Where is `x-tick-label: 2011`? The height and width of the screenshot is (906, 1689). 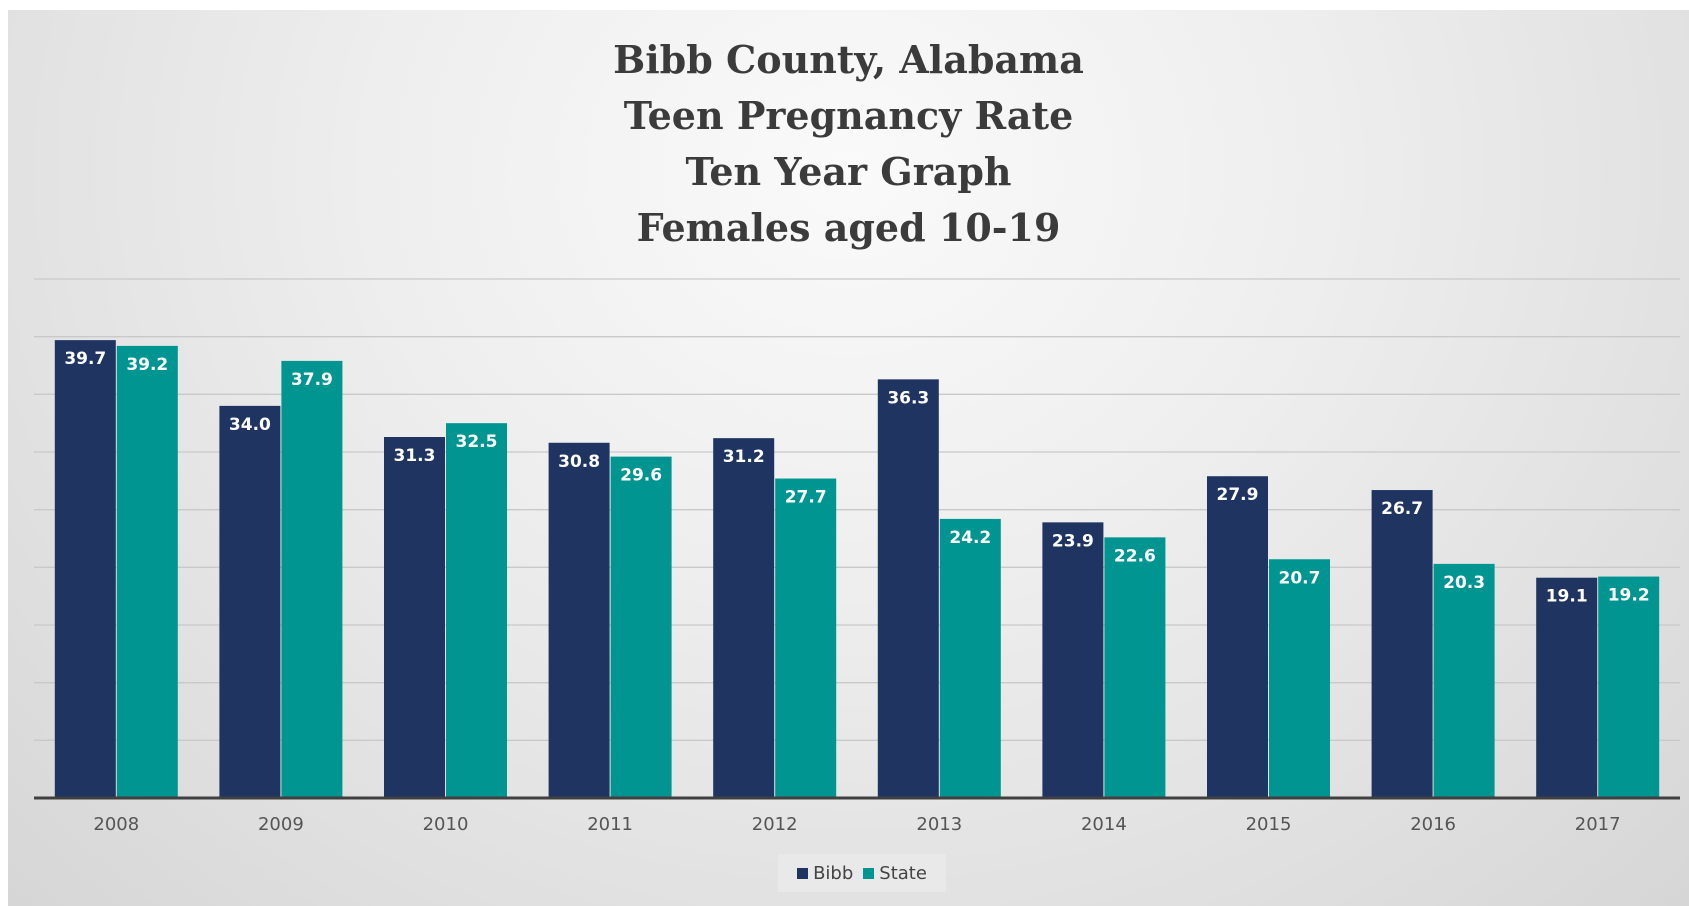 x-tick-label: 2011 is located at coordinates (610, 824).